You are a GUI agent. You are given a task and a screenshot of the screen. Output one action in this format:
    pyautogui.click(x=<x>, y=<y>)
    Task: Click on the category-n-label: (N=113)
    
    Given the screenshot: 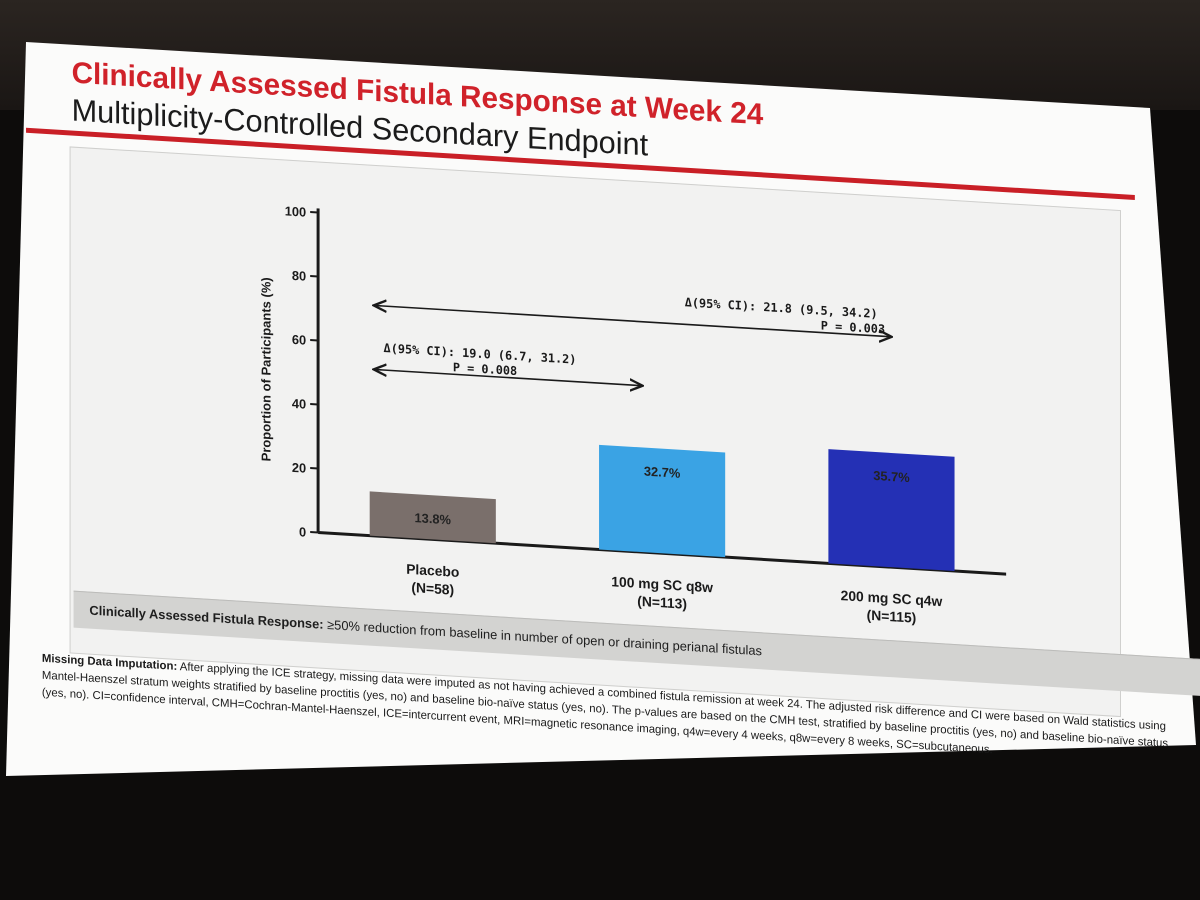 What is the action you would take?
    pyautogui.click(x=662, y=602)
    